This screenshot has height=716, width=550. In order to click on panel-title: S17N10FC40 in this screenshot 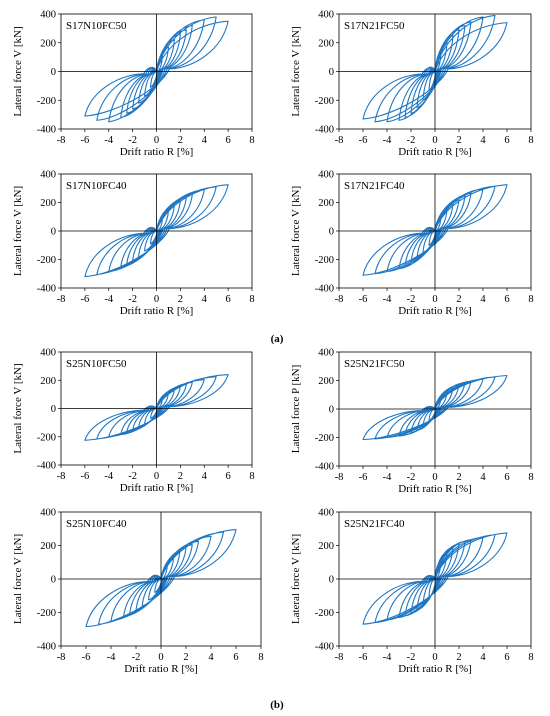, I will do `click(96, 186)`.